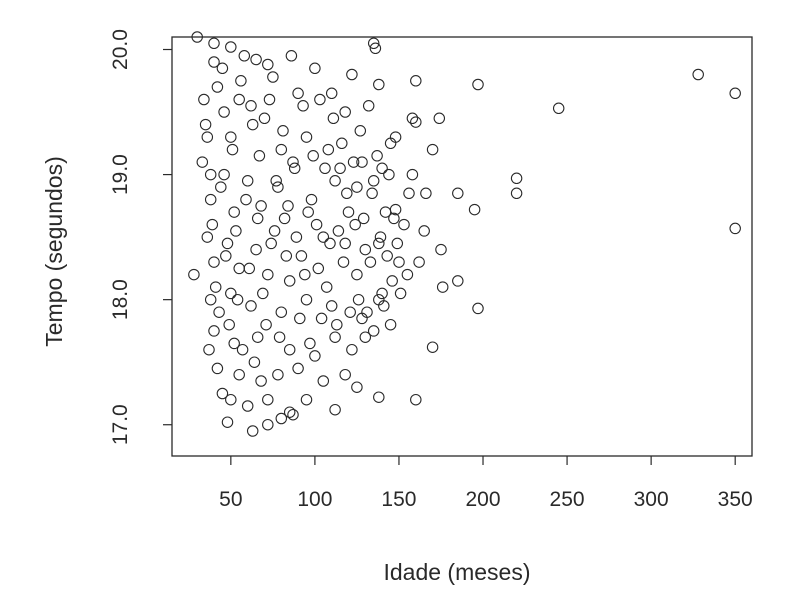 This screenshot has width=789, height=601. What do you see at coordinates (140, 237) in the screenshot?
I see `y-axis: 17.0 18.0 19.0 20.0` at bounding box center [140, 237].